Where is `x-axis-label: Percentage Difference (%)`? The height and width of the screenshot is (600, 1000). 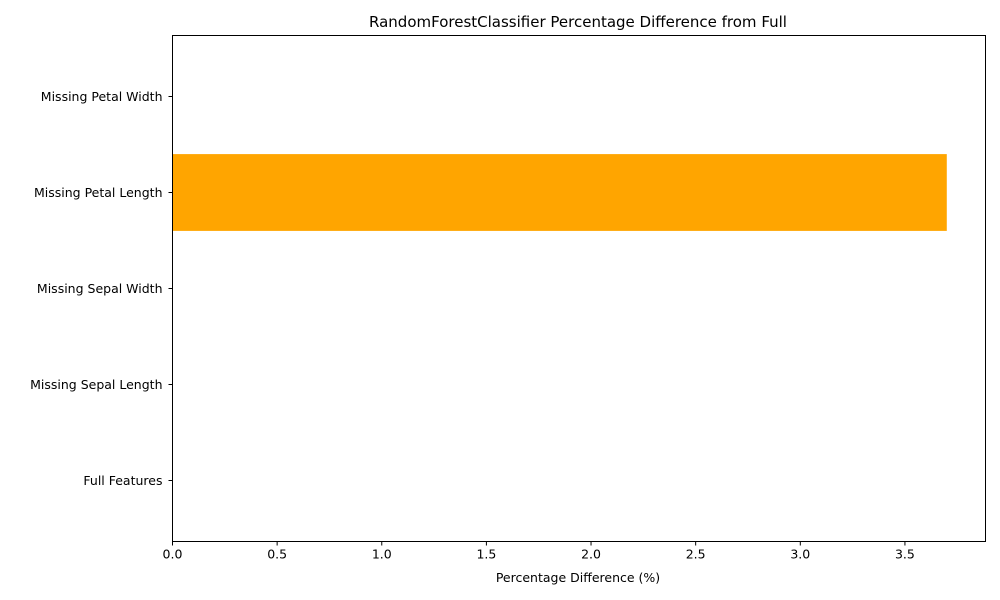
x-axis-label: Percentage Difference (%) is located at coordinates (578, 577).